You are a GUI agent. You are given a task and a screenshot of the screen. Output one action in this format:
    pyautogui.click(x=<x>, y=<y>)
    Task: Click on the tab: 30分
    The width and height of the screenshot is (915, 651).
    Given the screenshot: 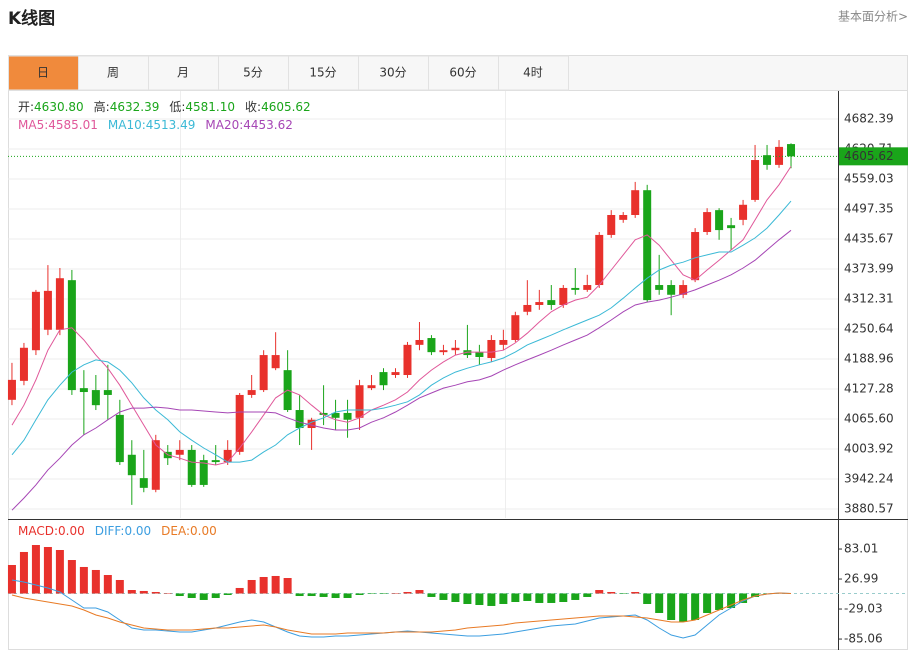 What is the action you would take?
    pyautogui.click(x=393, y=73)
    